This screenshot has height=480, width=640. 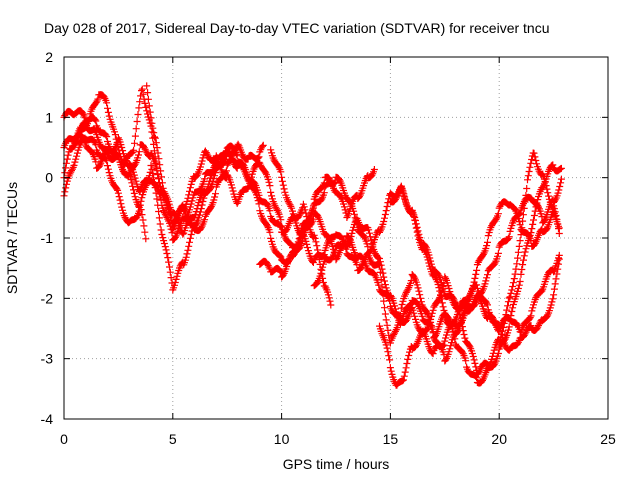 What do you see at coordinates (12, 238) in the screenshot?
I see `y-axis-label: SDTVAR / TECUs` at bounding box center [12, 238].